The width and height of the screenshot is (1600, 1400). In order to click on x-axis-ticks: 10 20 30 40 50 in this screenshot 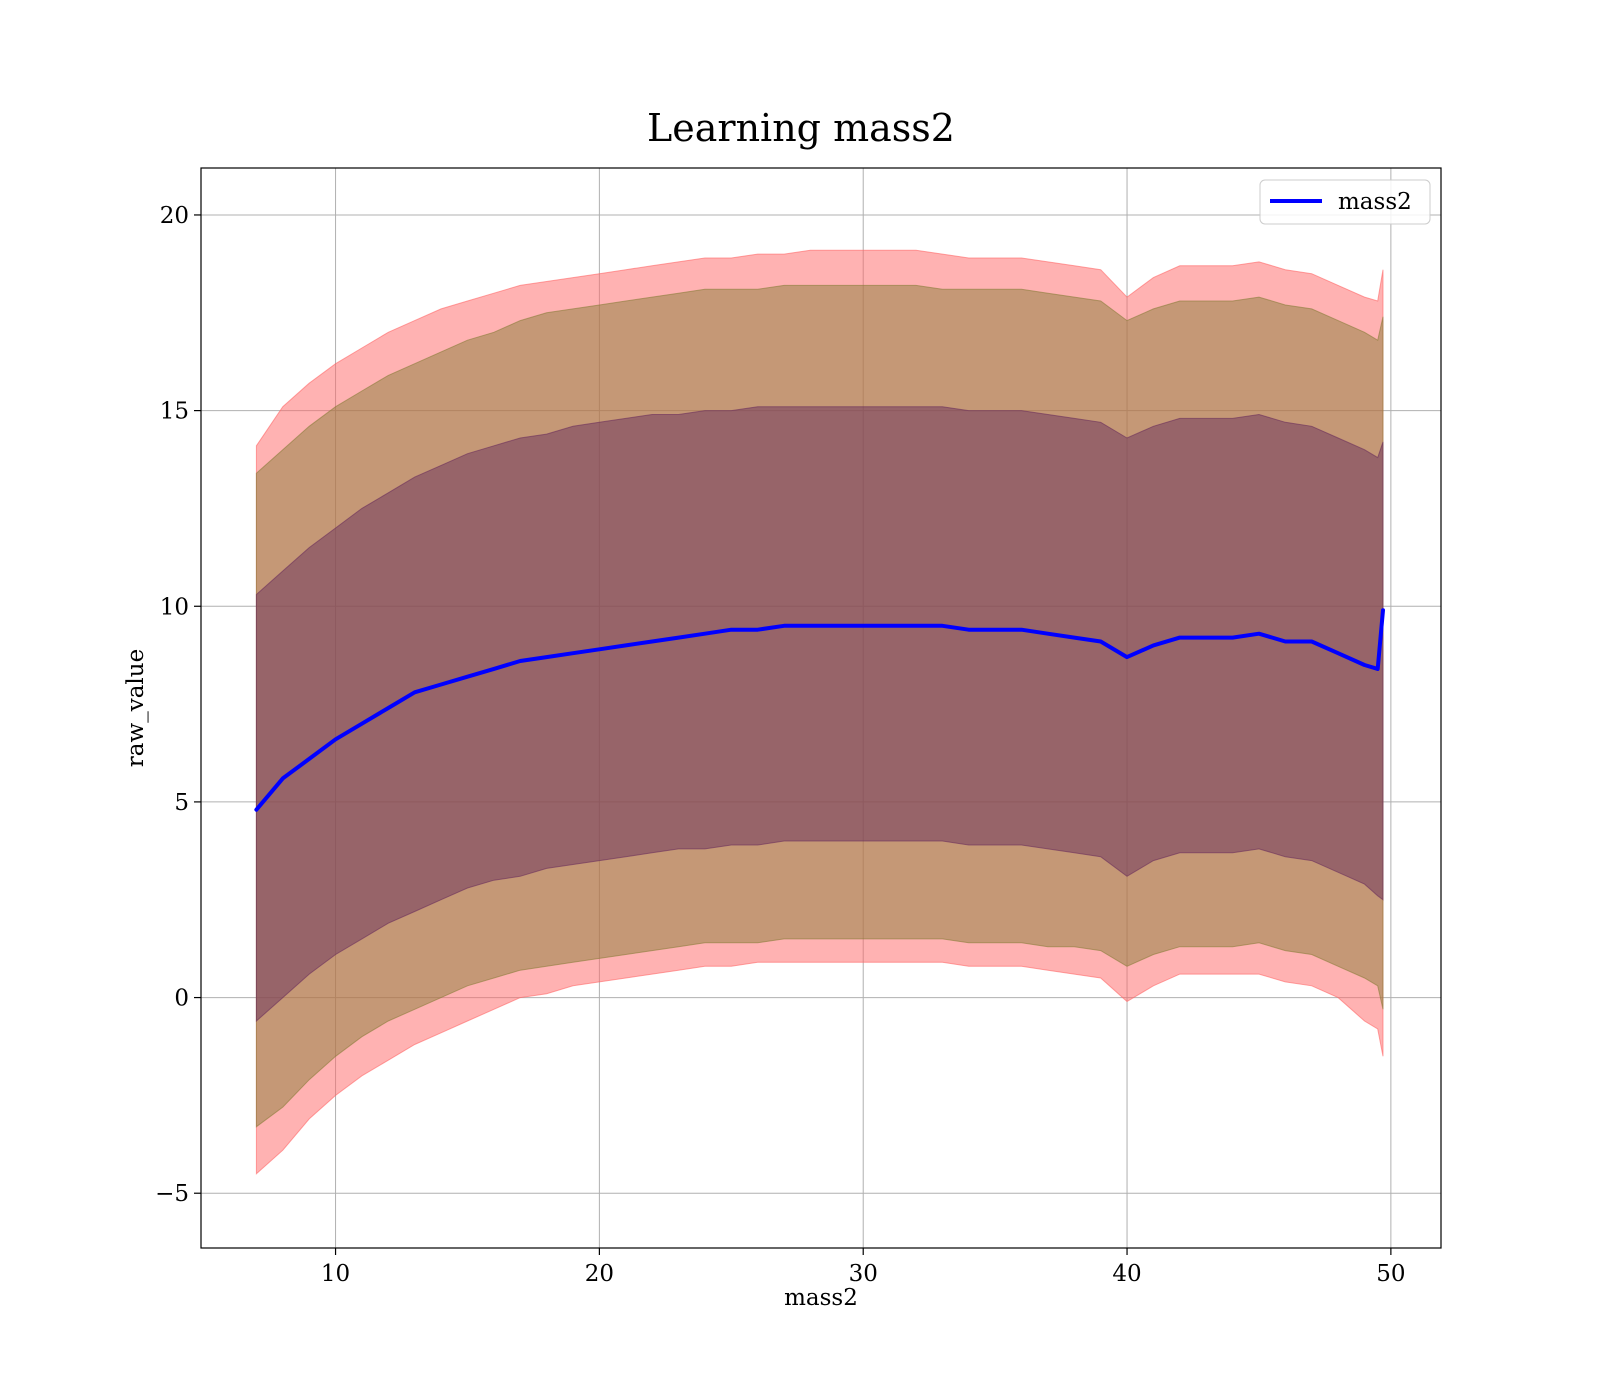, I will do `click(863, 1267)`.